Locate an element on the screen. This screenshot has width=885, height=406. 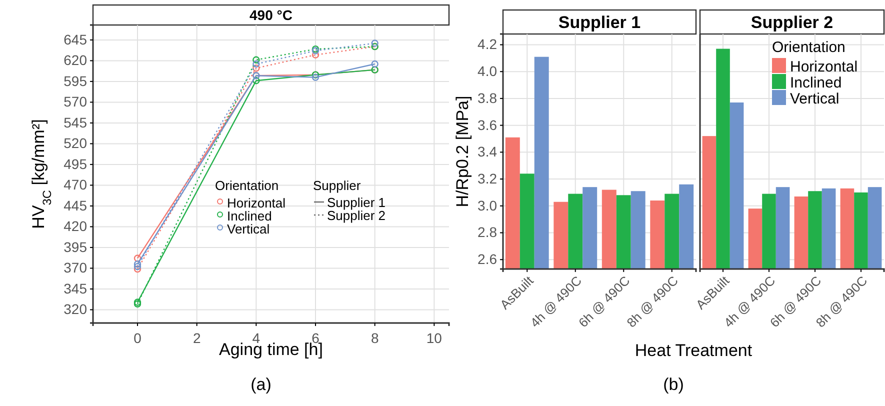
y-tick-label: 345 is located at coordinates (76, 288).